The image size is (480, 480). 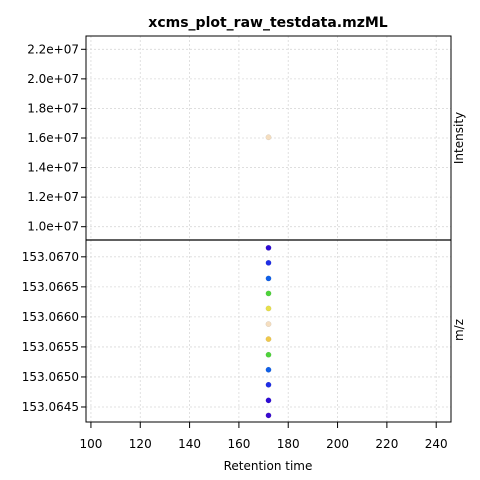 What do you see at coordinates (386, 444) in the screenshot?
I see `x-tick-label: 220` at bounding box center [386, 444].